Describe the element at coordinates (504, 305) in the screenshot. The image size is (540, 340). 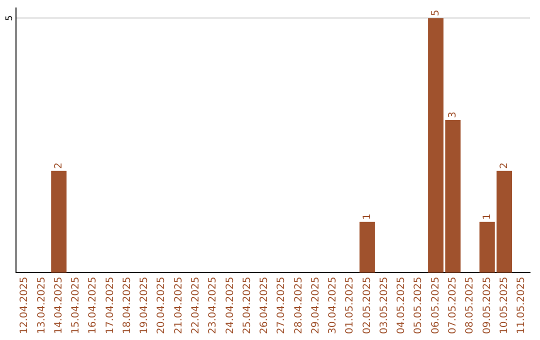
I see `x-tick-label: 10.05.2025` at that location.